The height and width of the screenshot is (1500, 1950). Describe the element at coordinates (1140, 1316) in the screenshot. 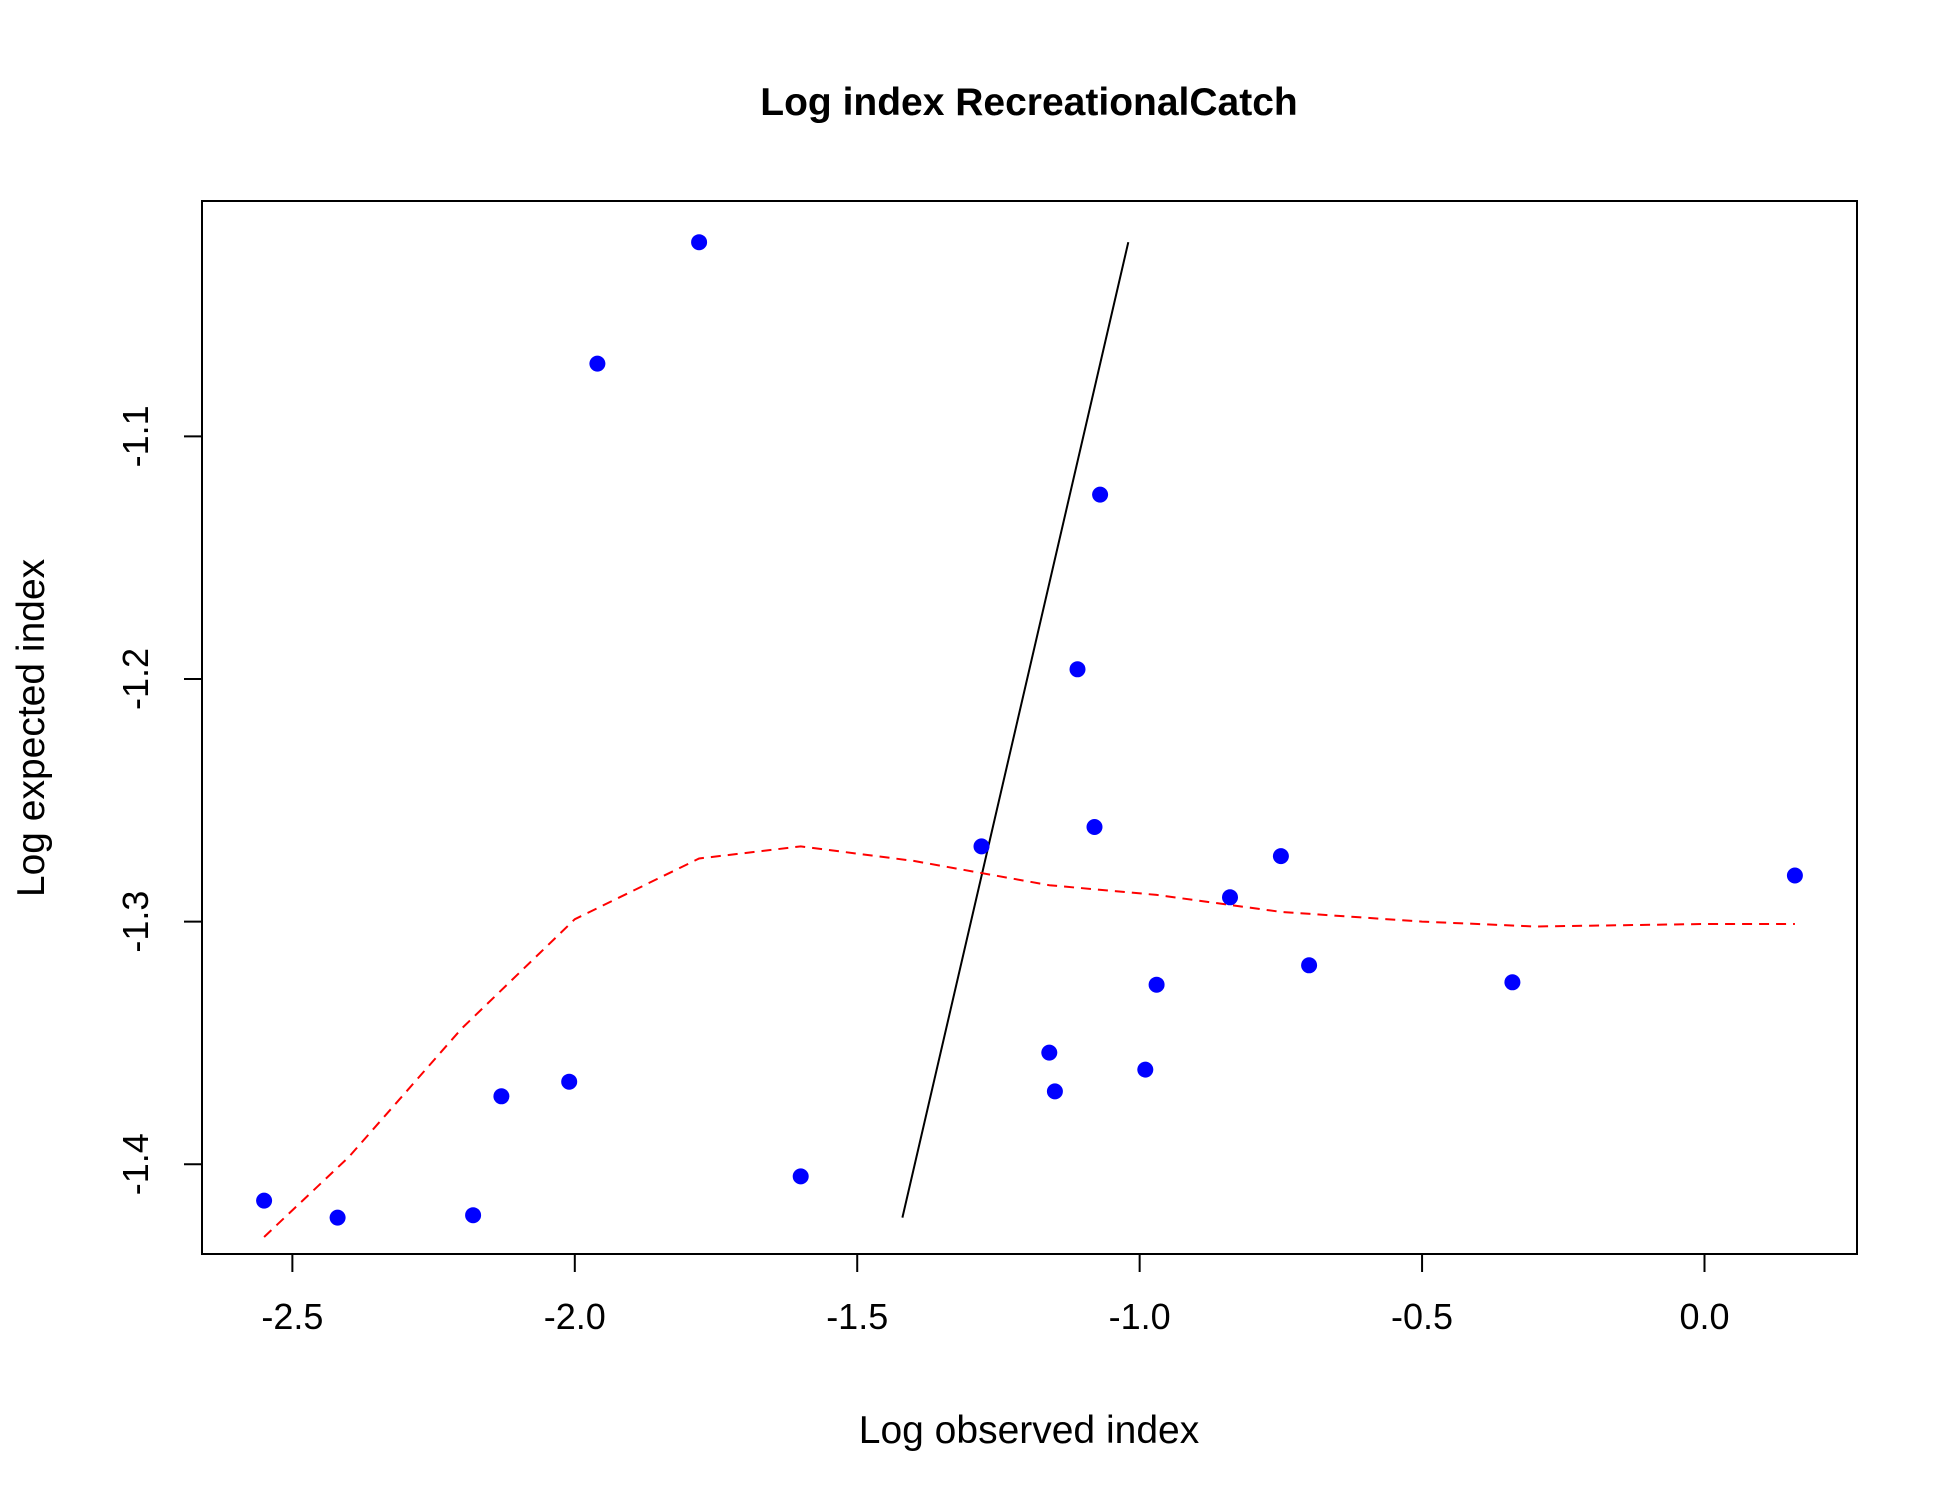

I see `x-tick-label: -1.0` at that location.